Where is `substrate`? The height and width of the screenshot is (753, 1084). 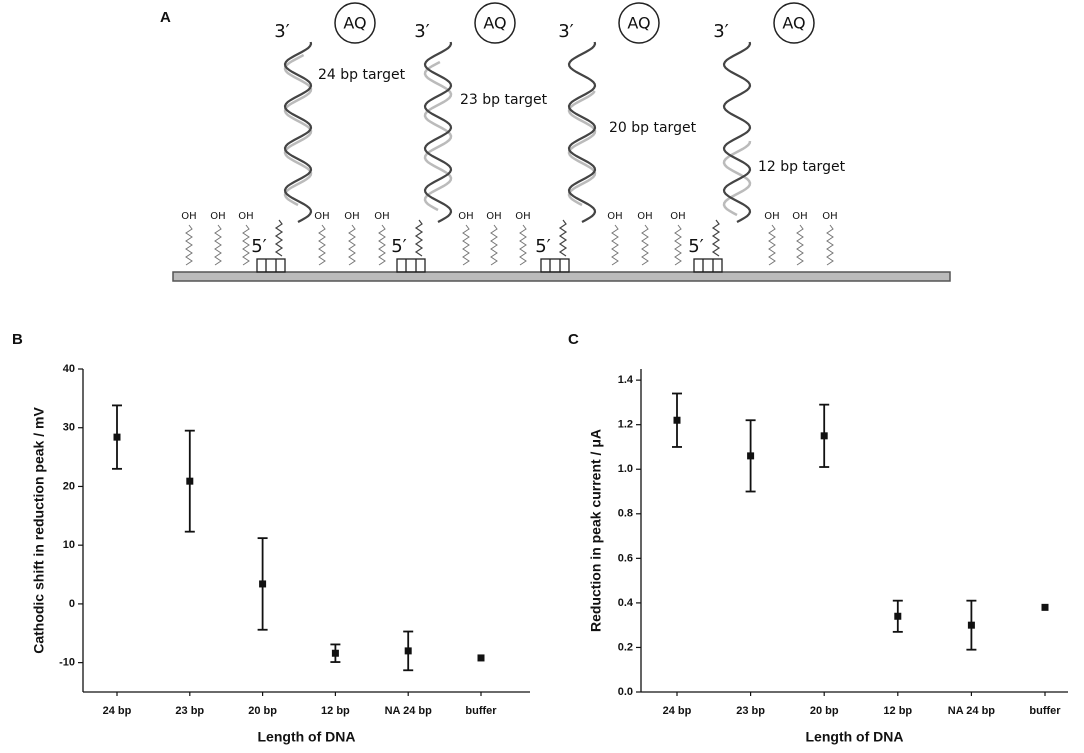
substrate is located at coordinates (561, 276).